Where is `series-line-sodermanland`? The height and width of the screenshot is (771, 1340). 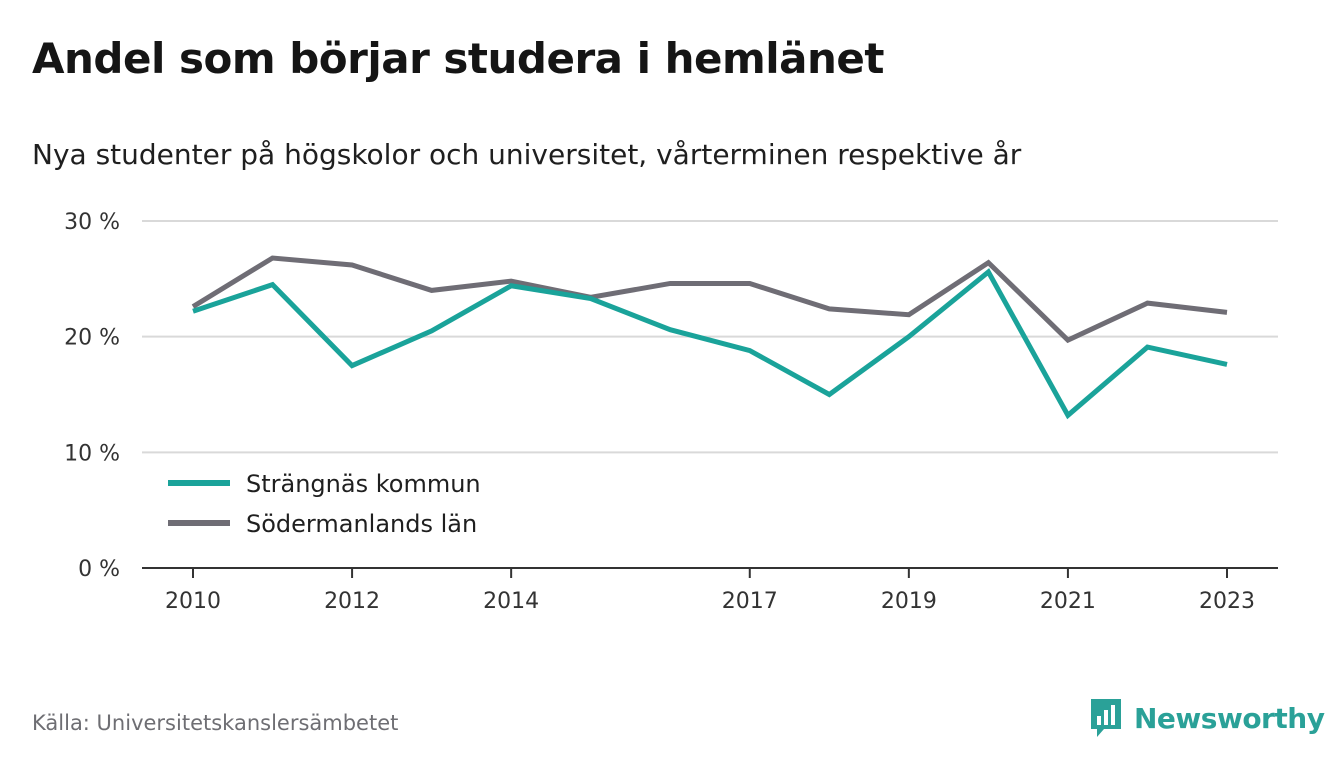 series-line-sodermanland is located at coordinates (709, 299).